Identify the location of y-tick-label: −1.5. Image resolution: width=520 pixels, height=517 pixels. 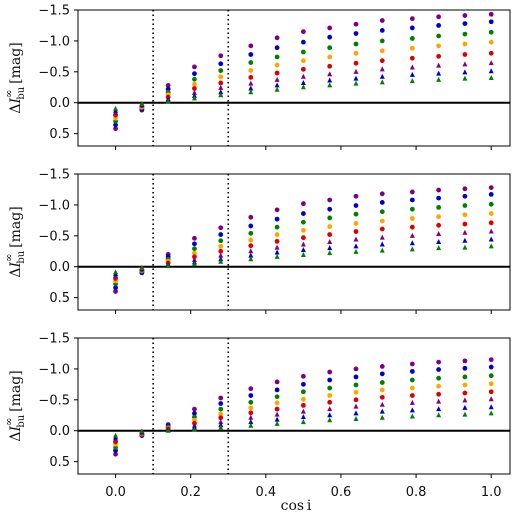
(54, 11).